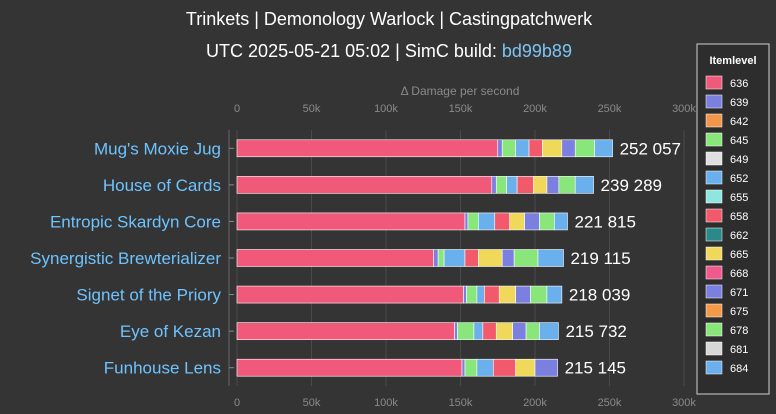 This screenshot has height=414, width=776. I want to click on legend-entry: 678, so click(739, 331).